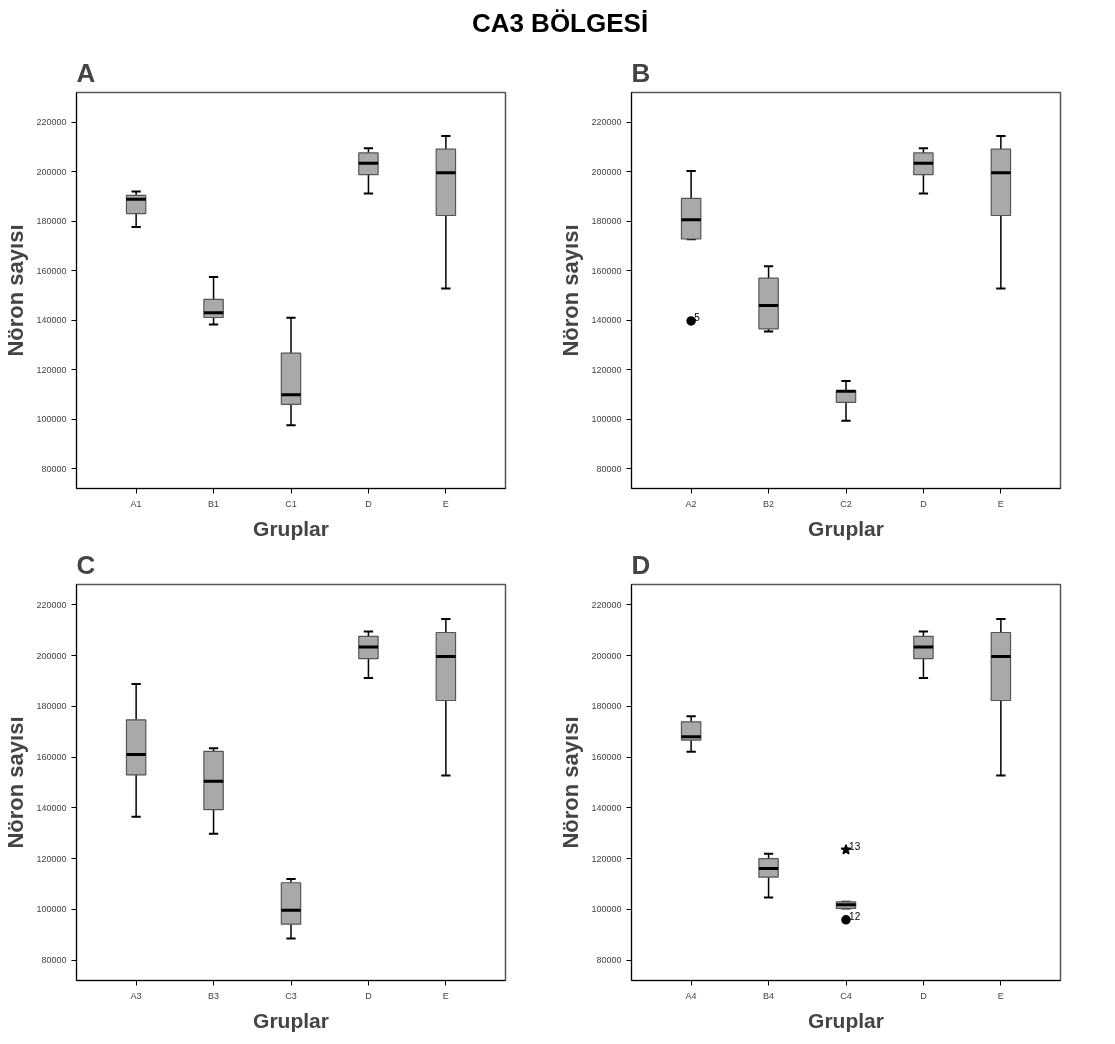  What do you see at coordinates (641, 564) in the screenshot?
I see `chart-title: D` at bounding box center [641, 564].